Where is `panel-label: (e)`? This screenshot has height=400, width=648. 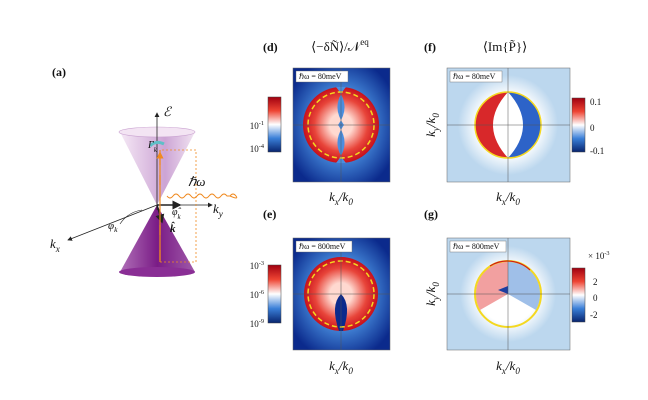
panel-label: (e) is located at coordinates (269, 214).